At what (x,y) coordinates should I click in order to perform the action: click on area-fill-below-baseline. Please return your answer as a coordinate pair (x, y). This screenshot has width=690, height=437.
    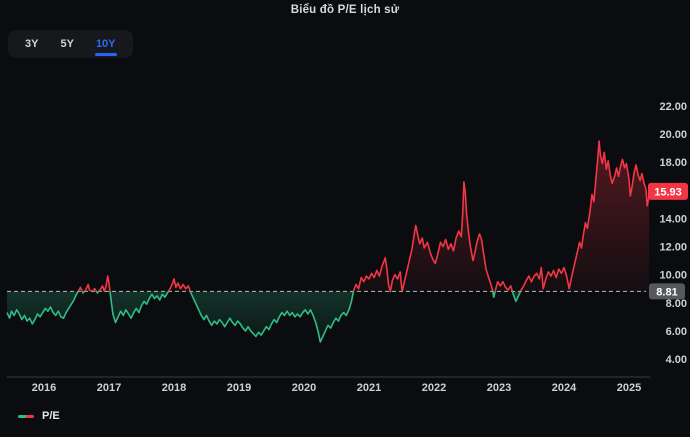
    Looking at the image, I should click on (328, 317).